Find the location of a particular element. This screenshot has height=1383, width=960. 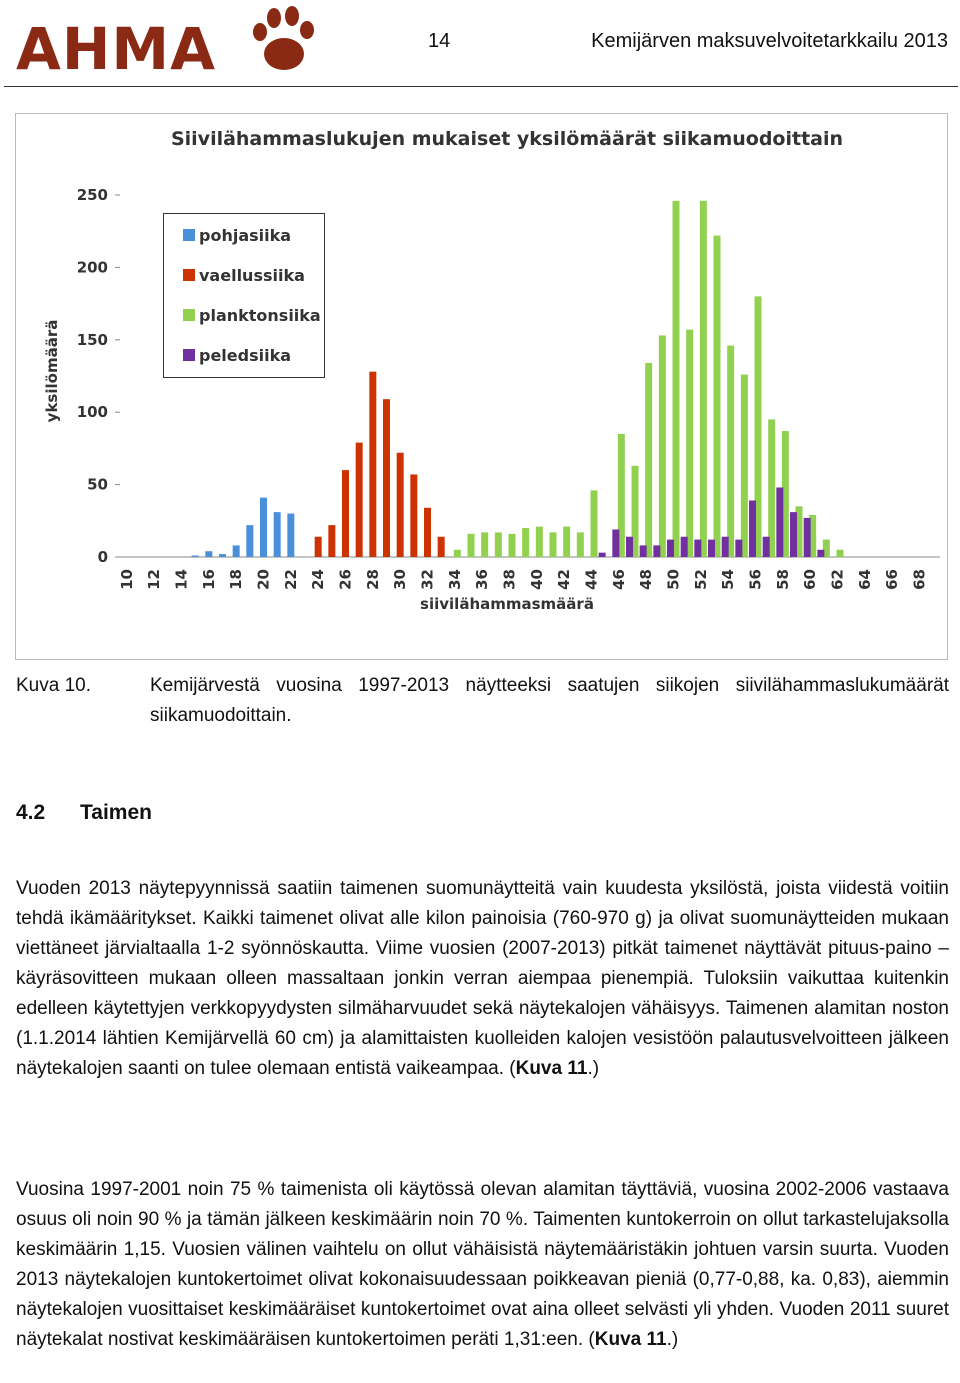

x-tick-label: 40 is located at coordinates (537, 579).